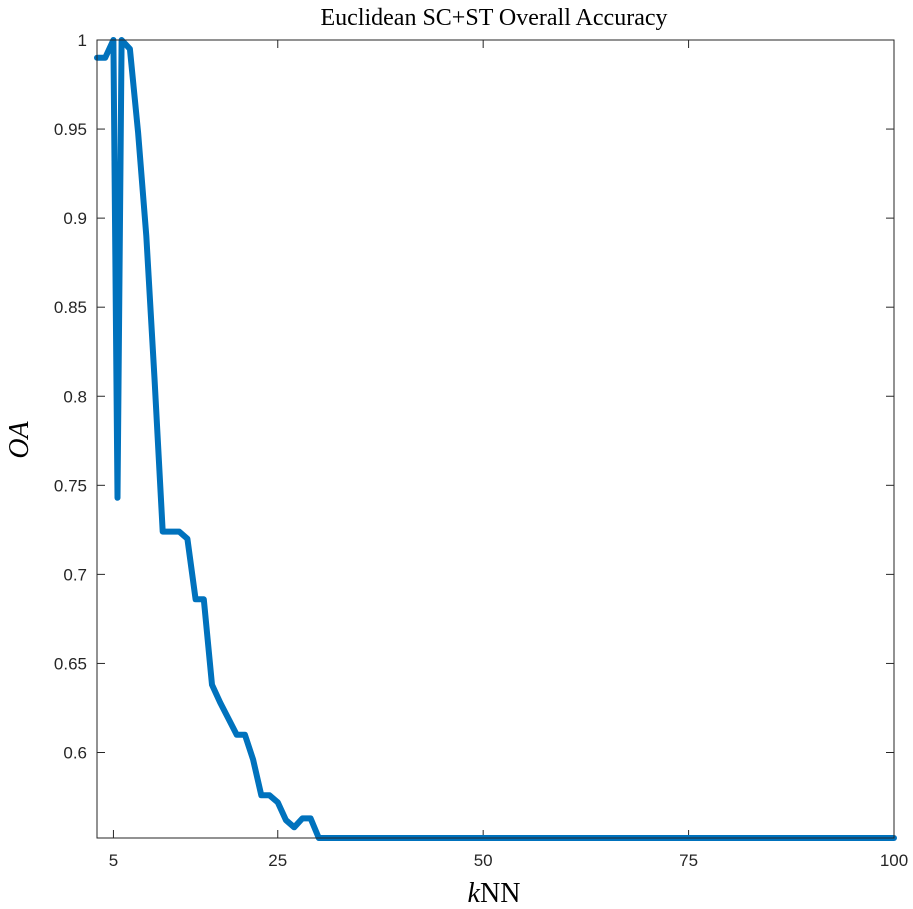 The width and height of the screenshot is (913, 909). Describe the element at coordinates (500, 893) in the screenshot. I see `x-axis-label-rest: NN` at that location.